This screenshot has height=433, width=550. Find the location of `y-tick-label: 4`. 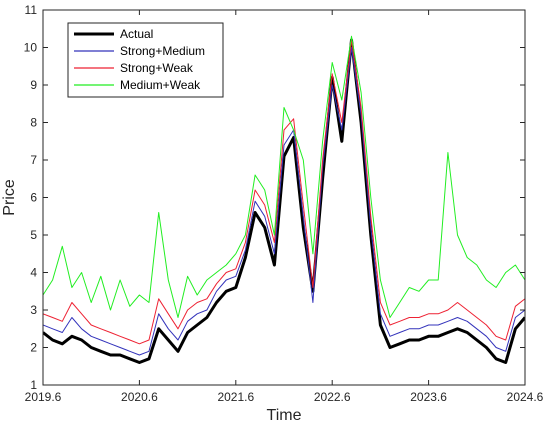

y-tick-label: 4 is located at coordinates (33, 273).